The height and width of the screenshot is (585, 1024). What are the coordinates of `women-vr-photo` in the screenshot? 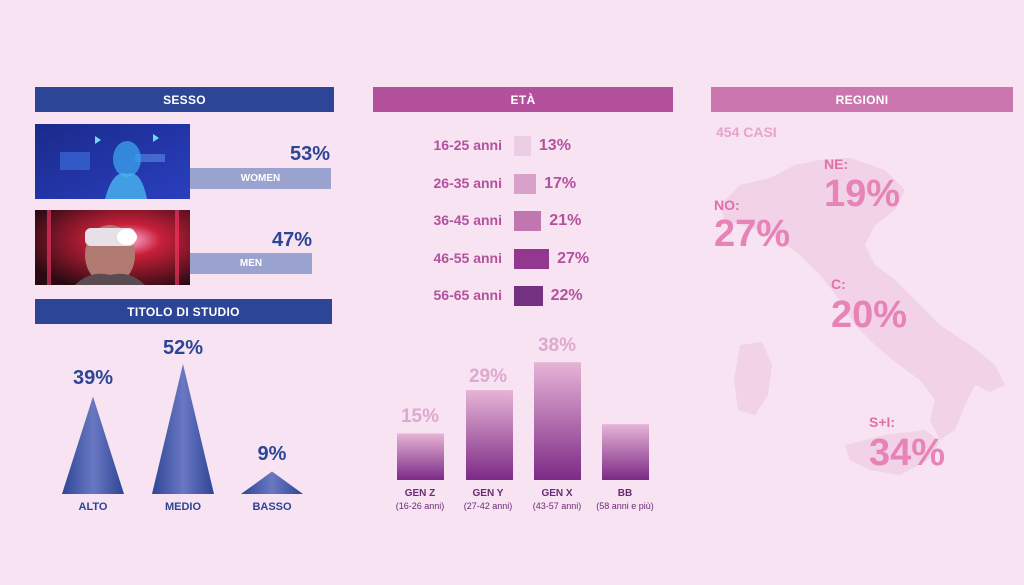 It's located at (112, 161).